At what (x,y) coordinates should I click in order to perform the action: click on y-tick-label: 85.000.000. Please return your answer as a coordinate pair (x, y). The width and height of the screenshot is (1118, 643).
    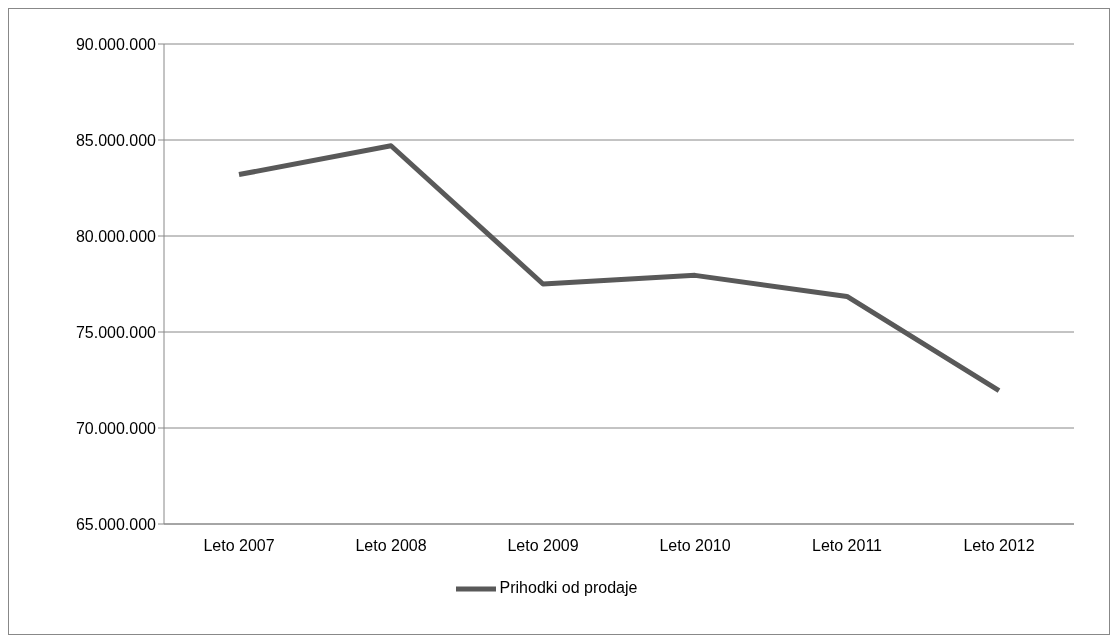
    Looking at the image, I should click on (116, 140).